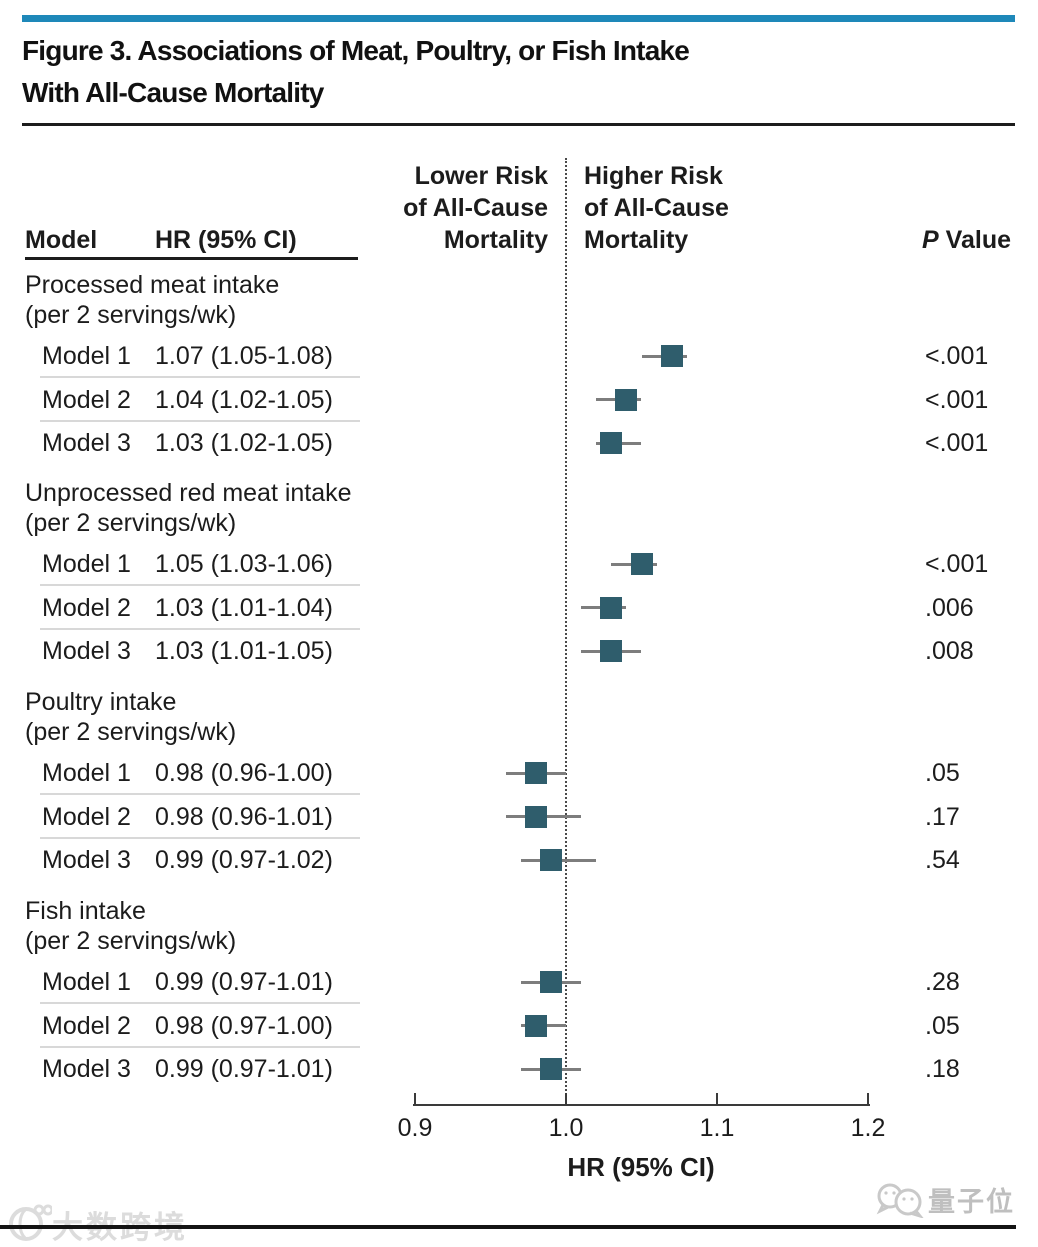  What do you see at coordinates (244, 564) in the screenshot?
I see `hr-ci-value: 1.05 (1.03-1.06)` at bounding box center [244, 564].